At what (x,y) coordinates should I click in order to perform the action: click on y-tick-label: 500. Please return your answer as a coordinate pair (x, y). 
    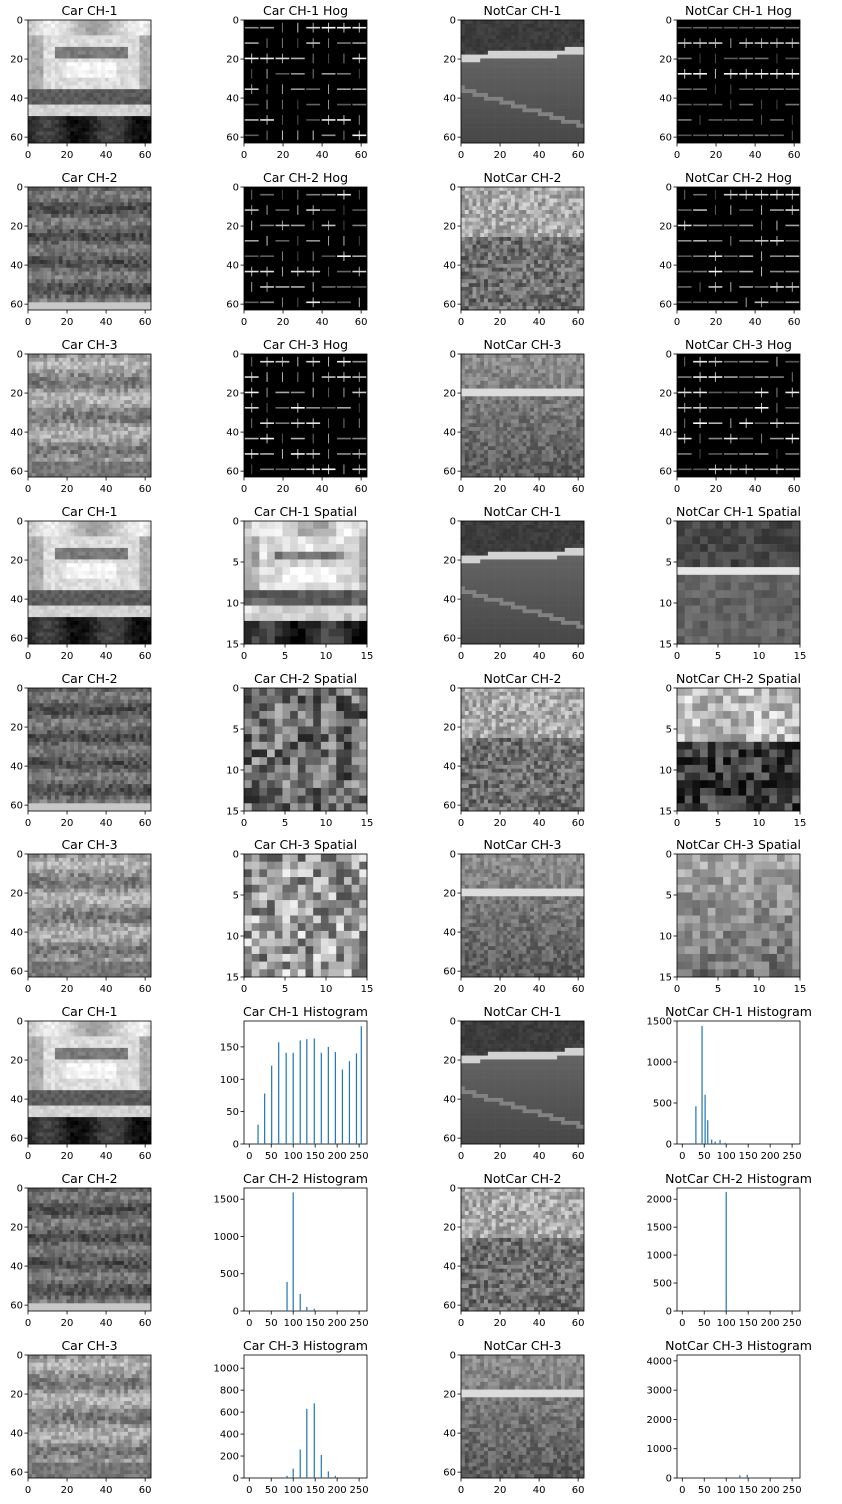
    Looking at the image, I should click on (662, 1284).